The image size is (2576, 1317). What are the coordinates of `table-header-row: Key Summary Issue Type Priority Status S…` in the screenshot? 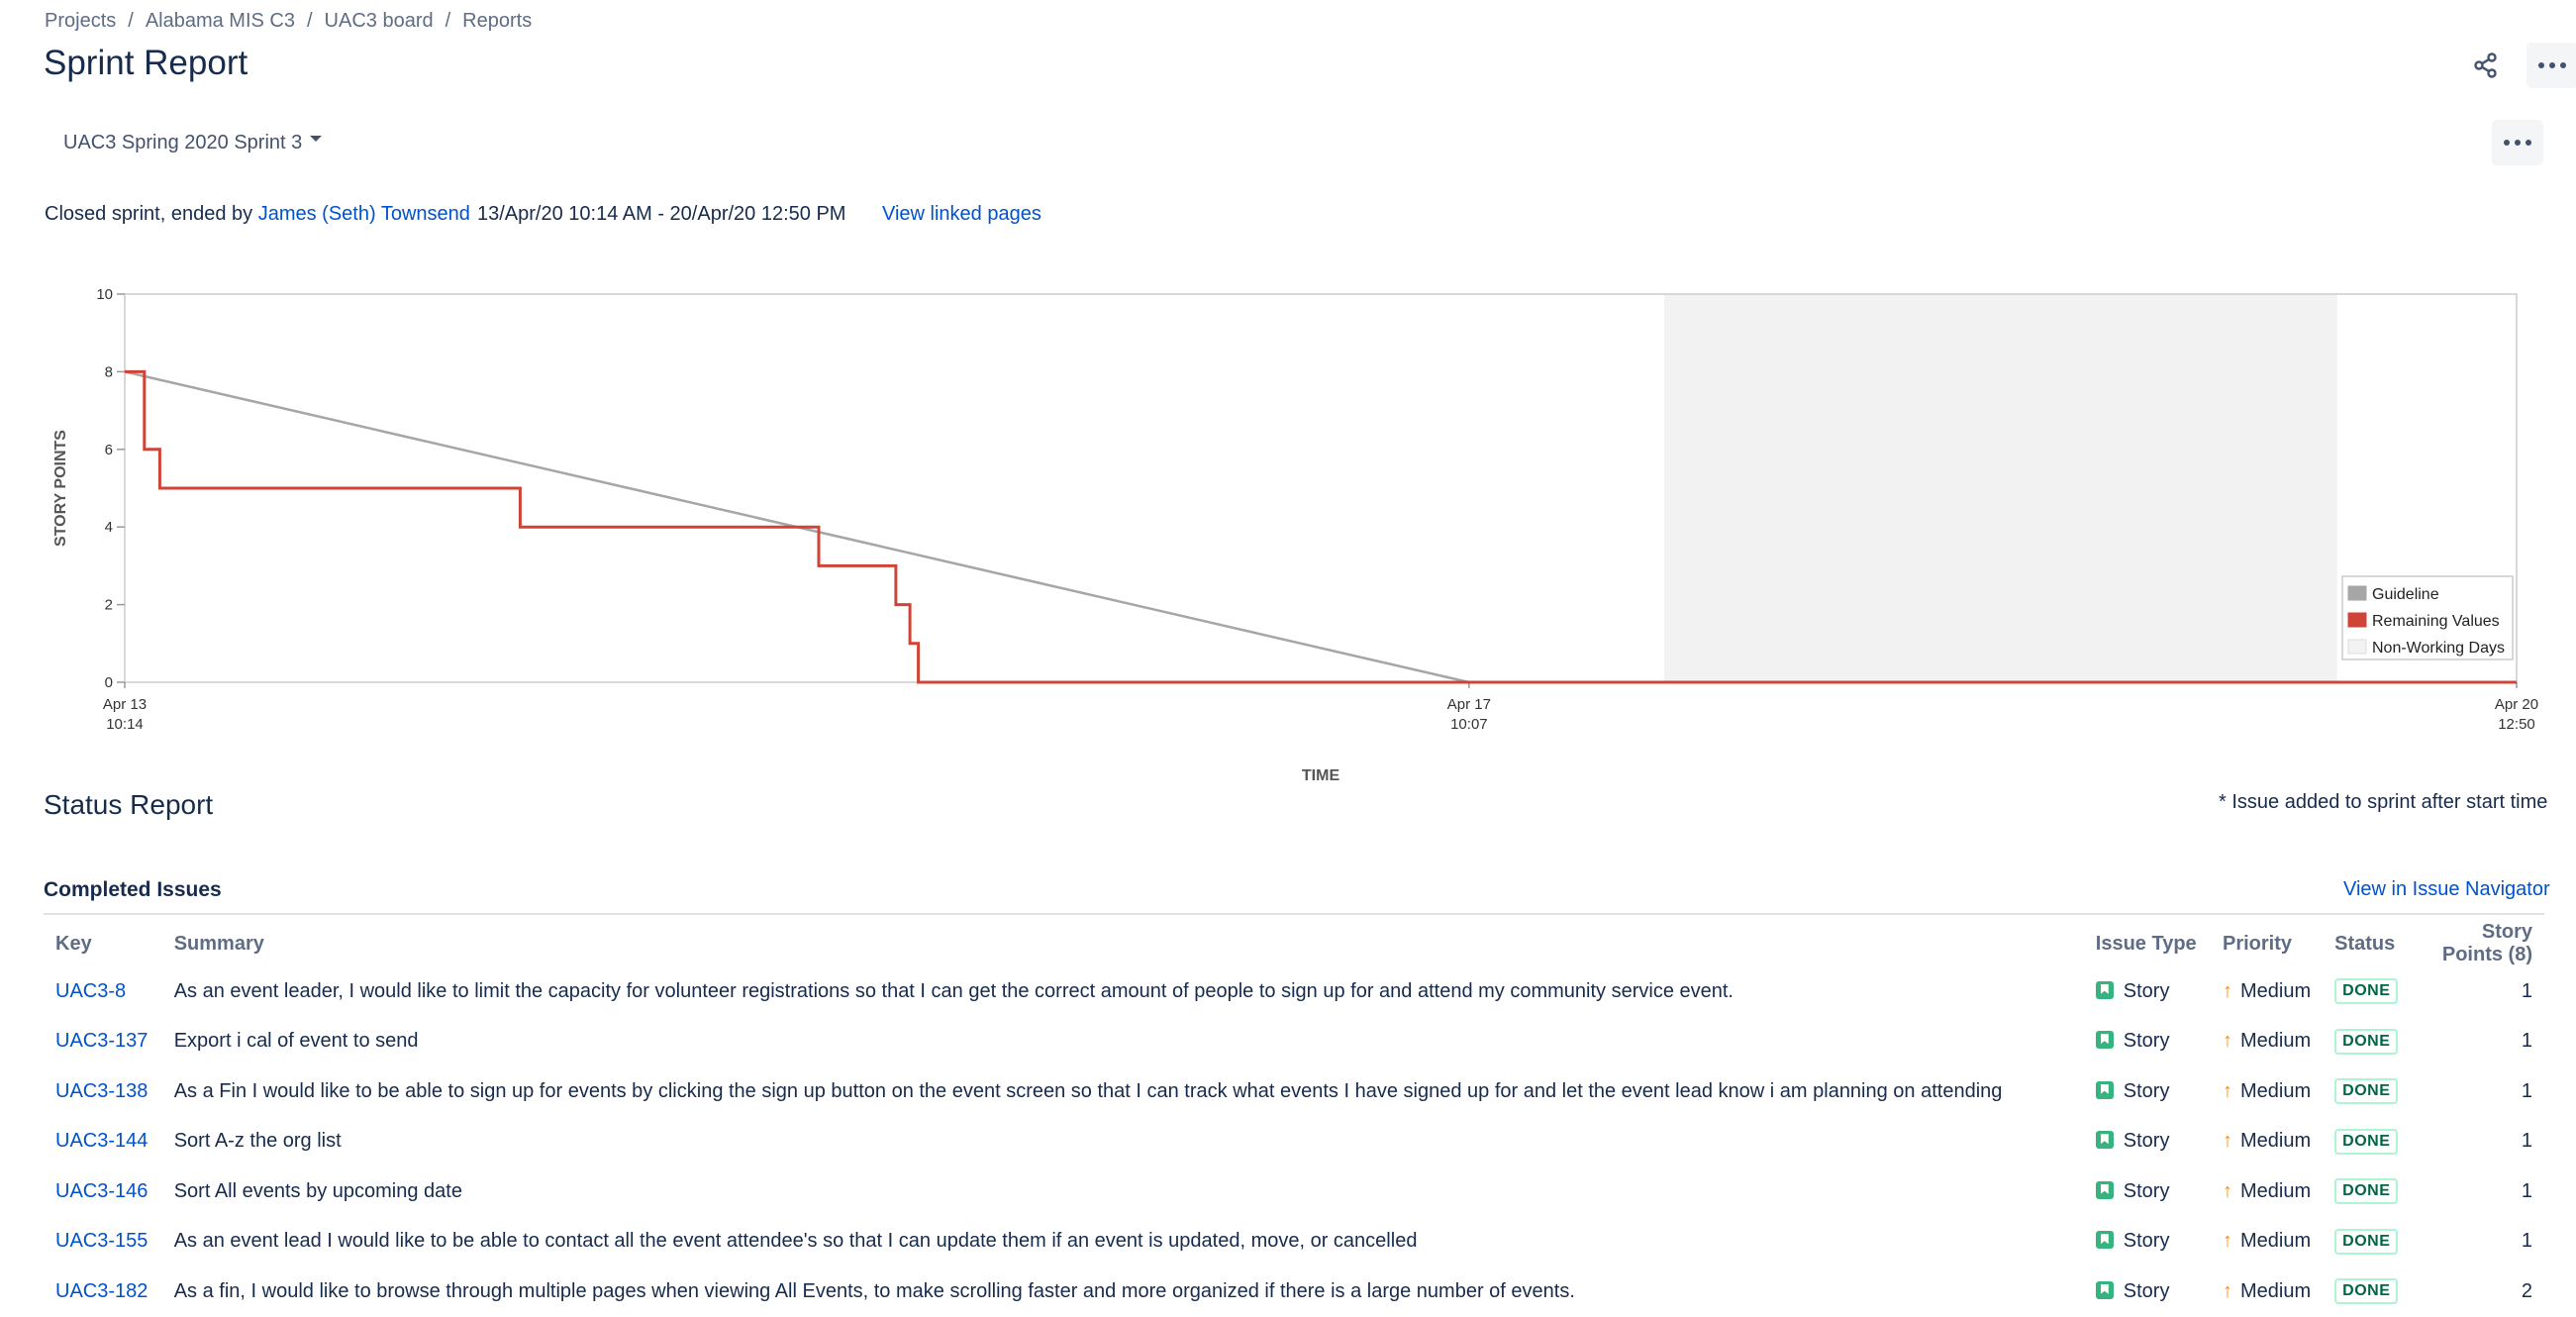 It's located at (1294, 943).